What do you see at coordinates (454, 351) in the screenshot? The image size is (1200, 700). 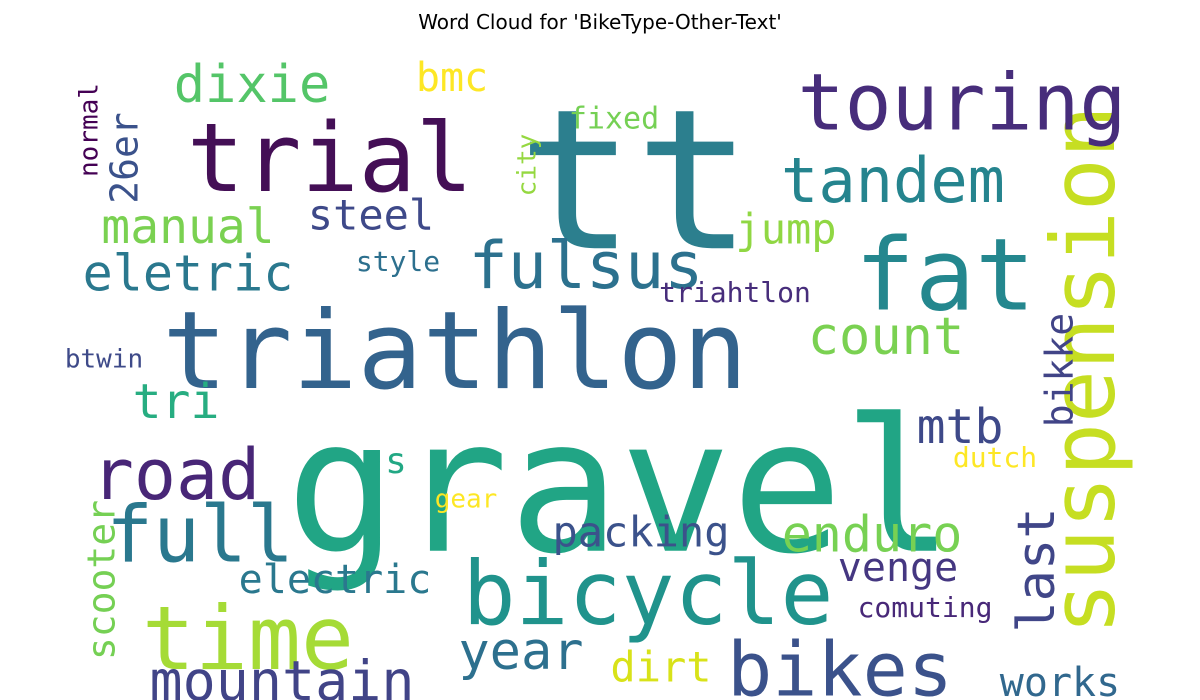 I see `word-triathlon: triathlon` at bounding box center [454, 351].